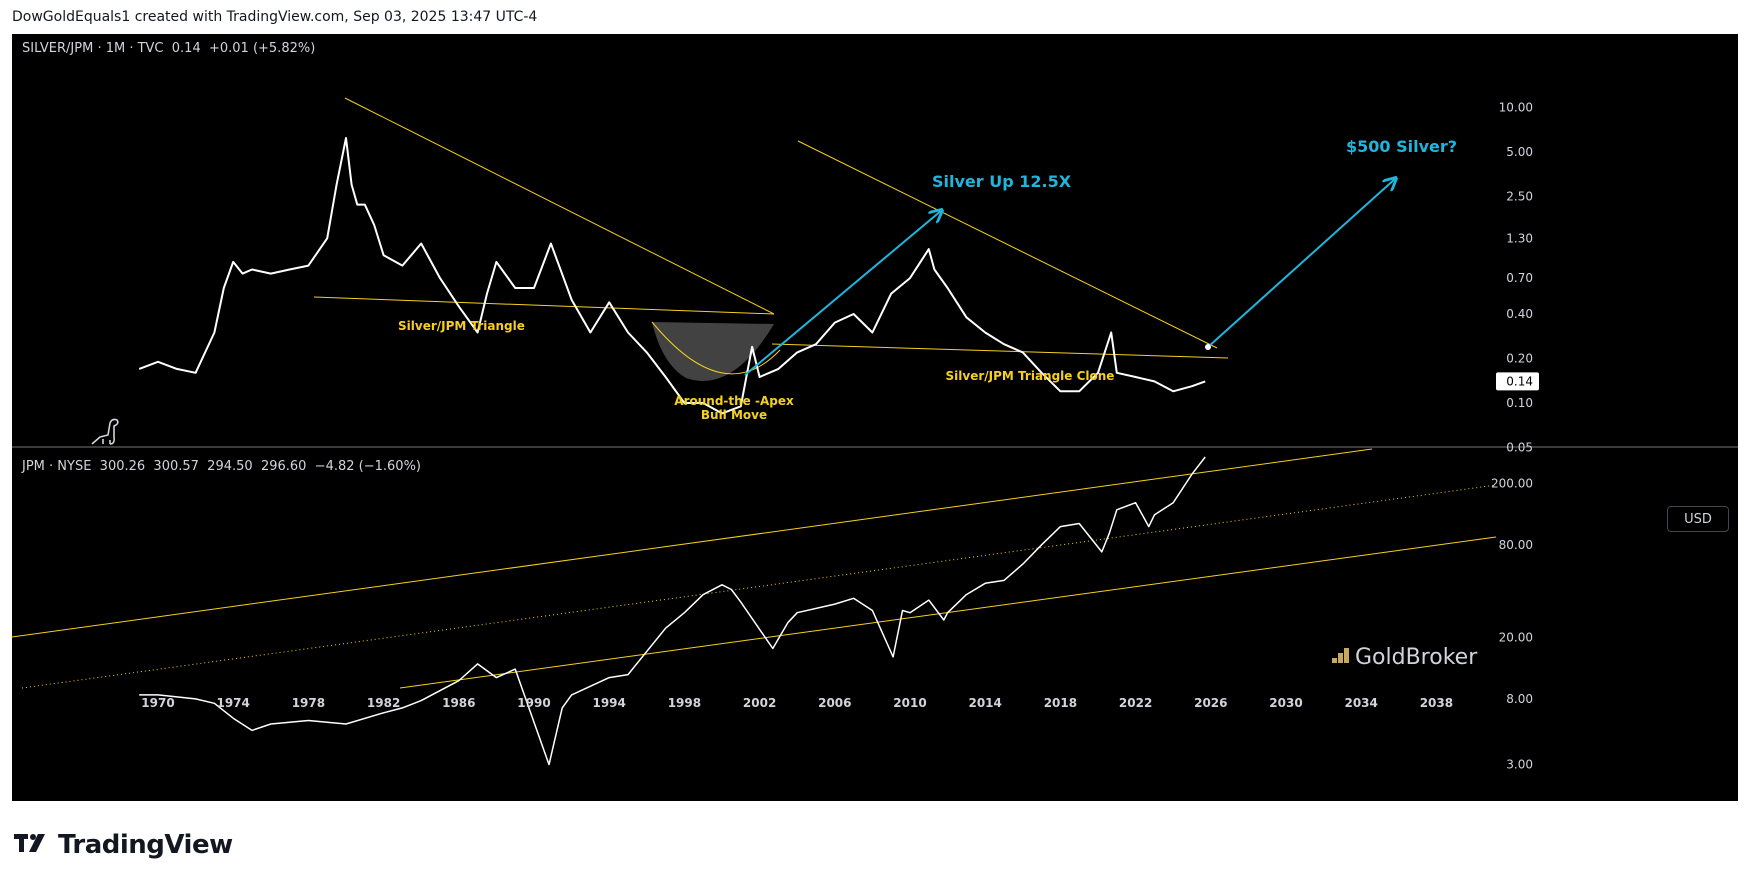 The width and height of the screenshot is (1751, 879). I want to click on top-y-tick-label: 2.50, so click(1519, 196).